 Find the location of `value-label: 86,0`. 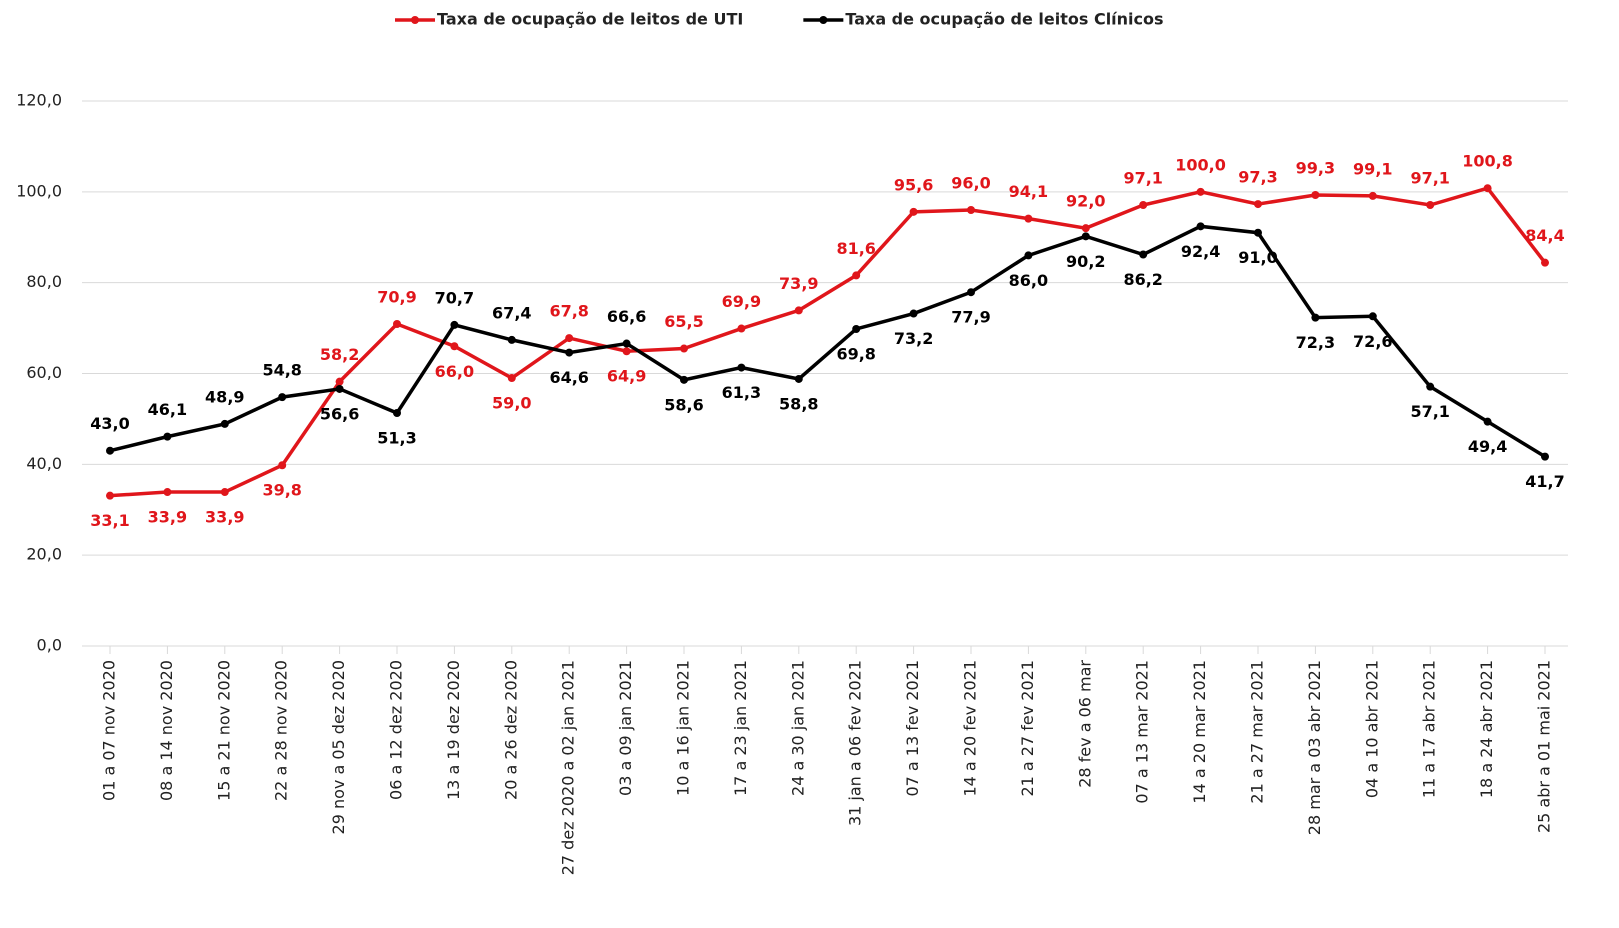

value-label: 86,0 is located at coordinates (1028, 280).